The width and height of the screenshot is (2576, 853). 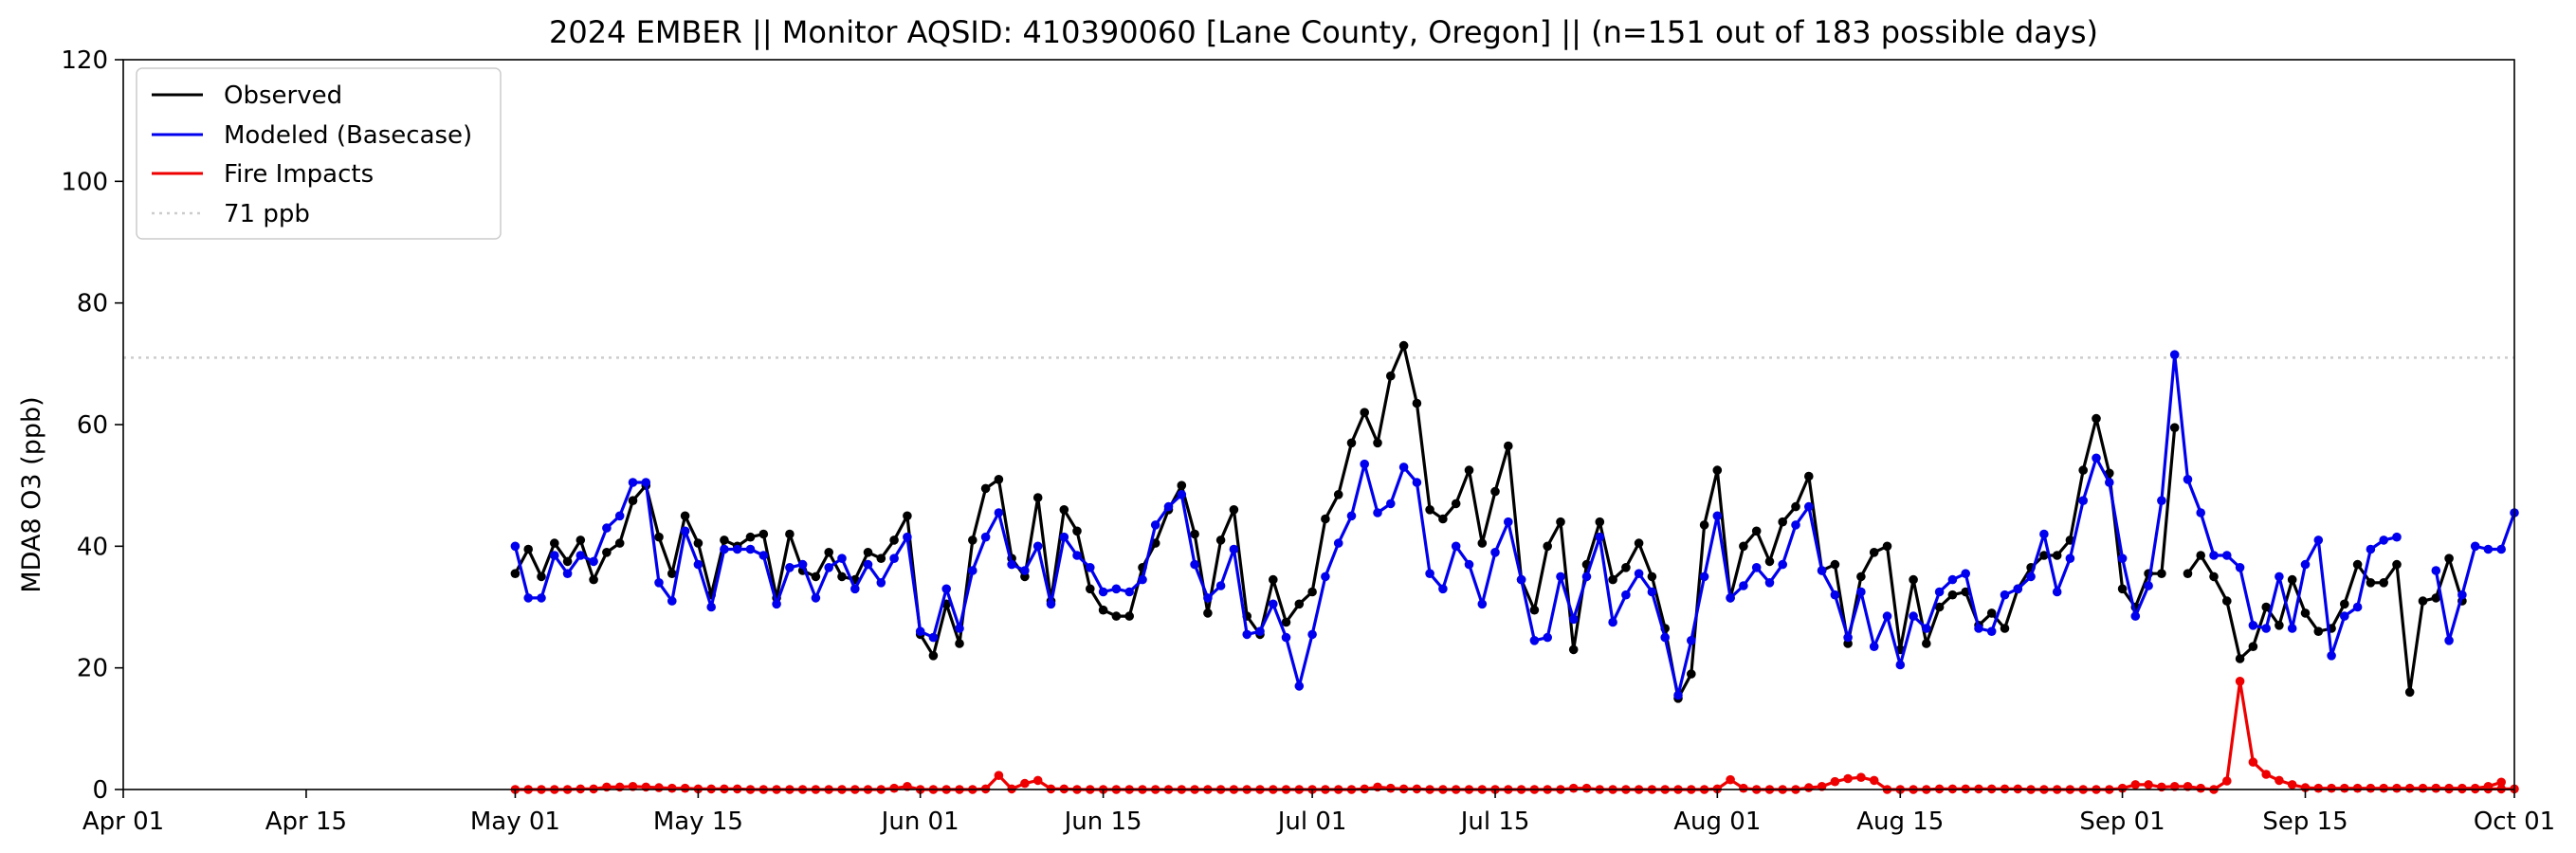 I want to click on y-axis: 0 20 40 60 80 100 120, so click(x=92, y=425).